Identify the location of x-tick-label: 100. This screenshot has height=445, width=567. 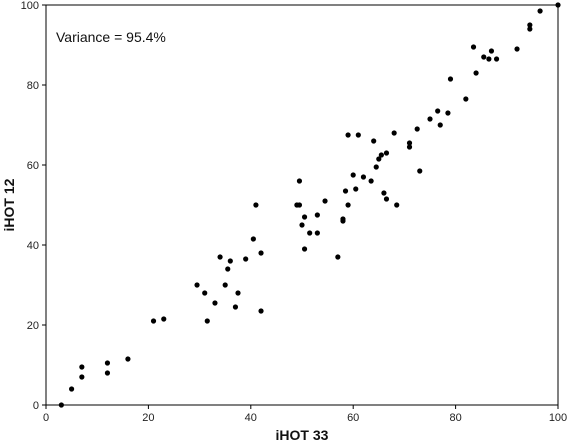
(558, 418).